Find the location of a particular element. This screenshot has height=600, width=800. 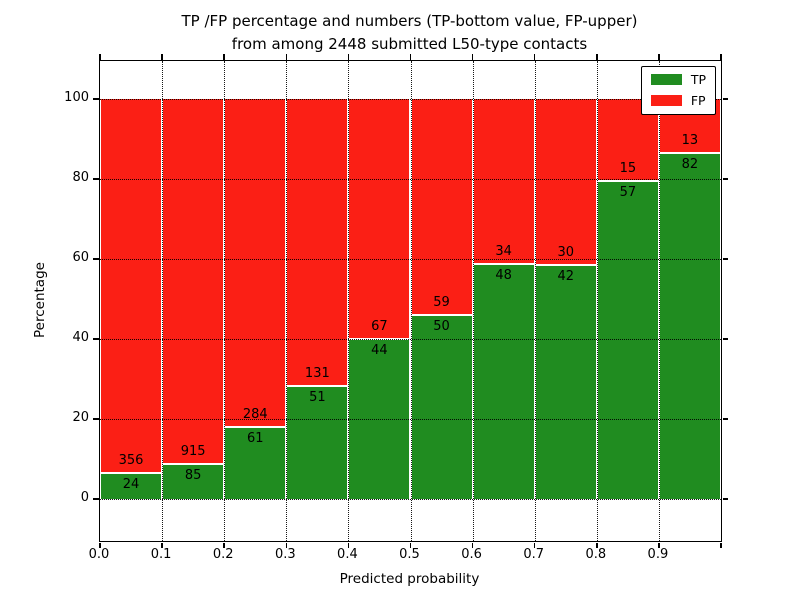

bar-0.5: 59 50 is located at coordinates (441, 301).